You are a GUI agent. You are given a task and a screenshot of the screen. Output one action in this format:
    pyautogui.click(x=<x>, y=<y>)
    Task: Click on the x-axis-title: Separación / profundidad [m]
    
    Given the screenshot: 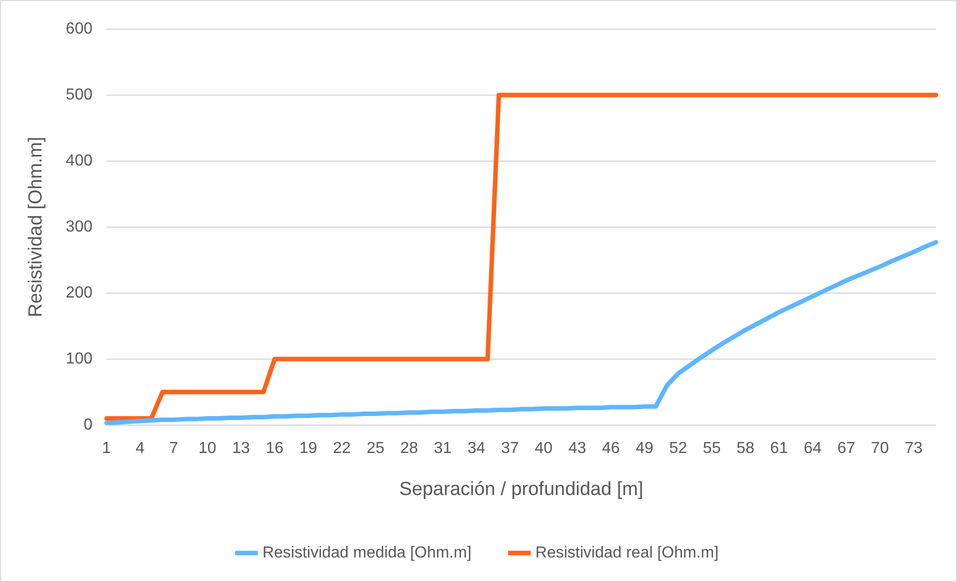 What is the action you would take?
    pyautogui.click(x=521, y=489)
    